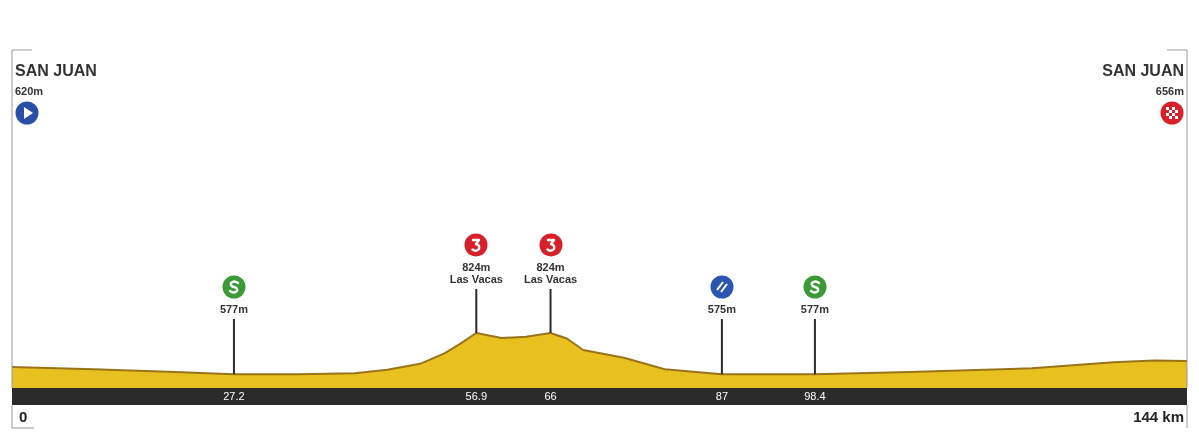  What do you see at coordinates (722, 309) in the screenshot?
I see `text: 575m` at bounding box center [722, 309].